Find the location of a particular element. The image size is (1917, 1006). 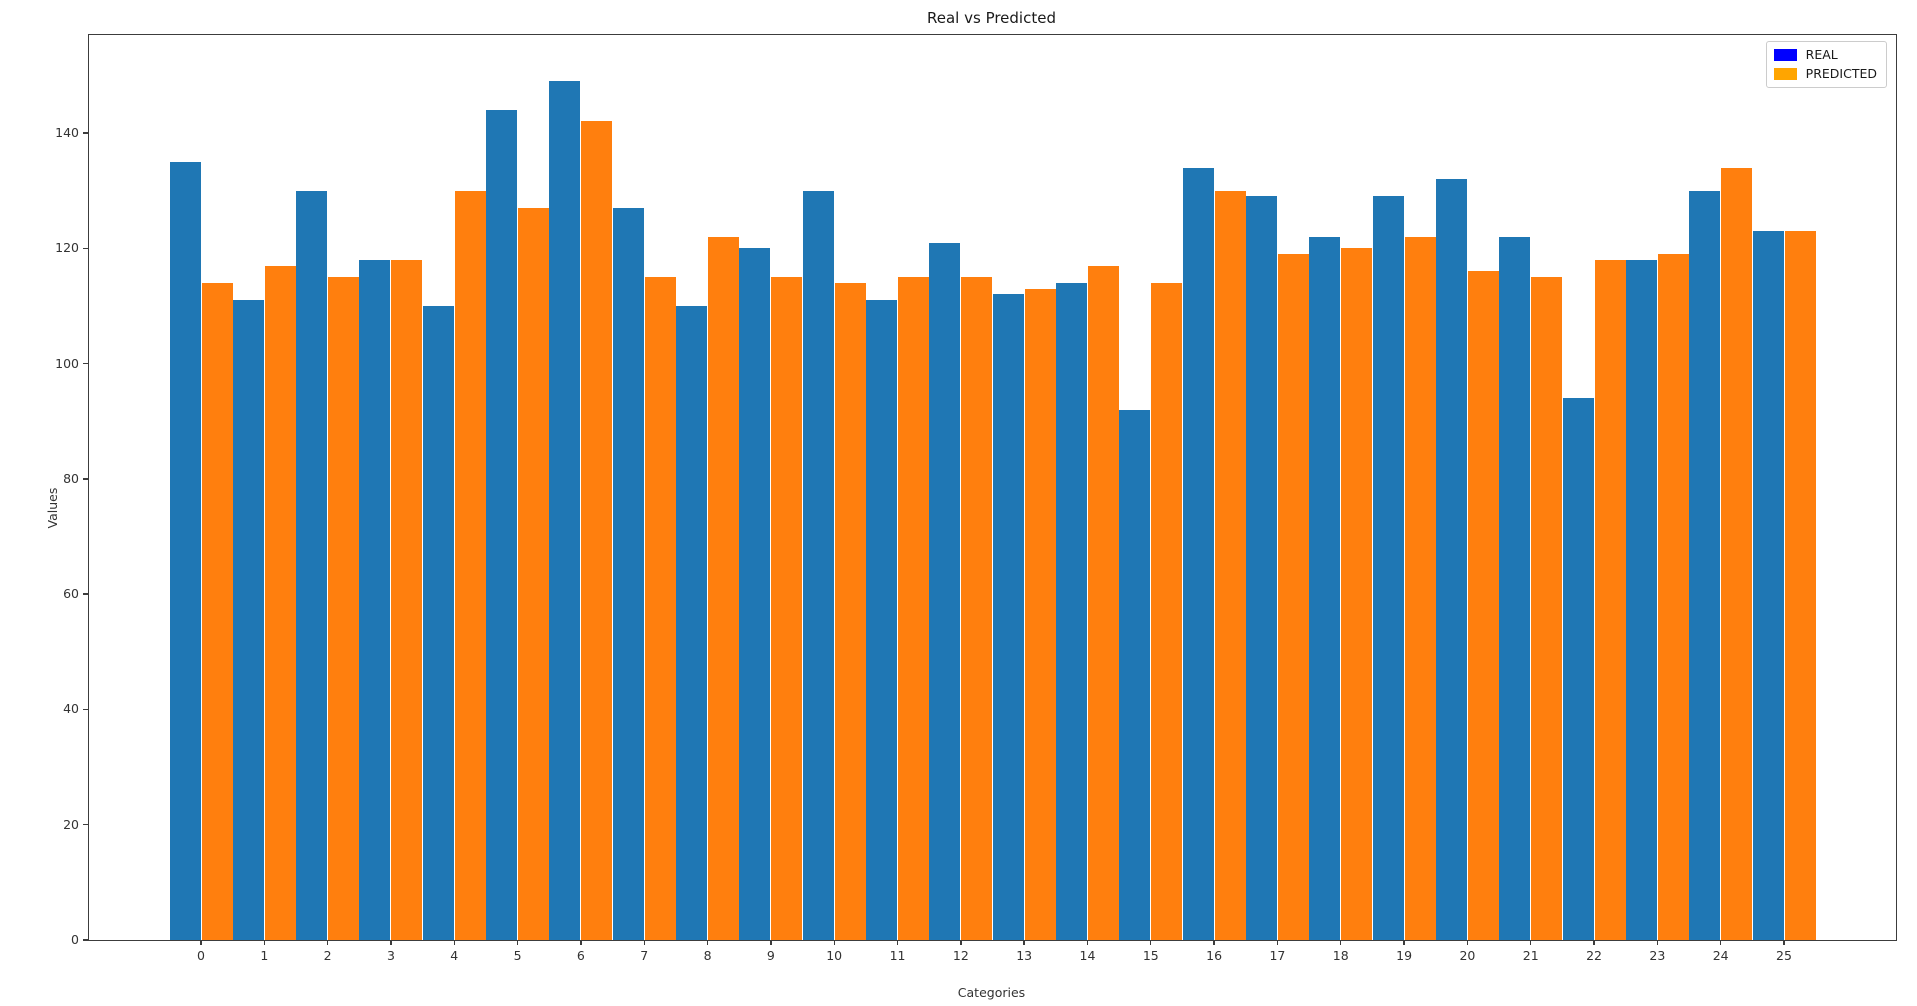

x-tick-label-9: 9 is located at coordinates (770, 955).